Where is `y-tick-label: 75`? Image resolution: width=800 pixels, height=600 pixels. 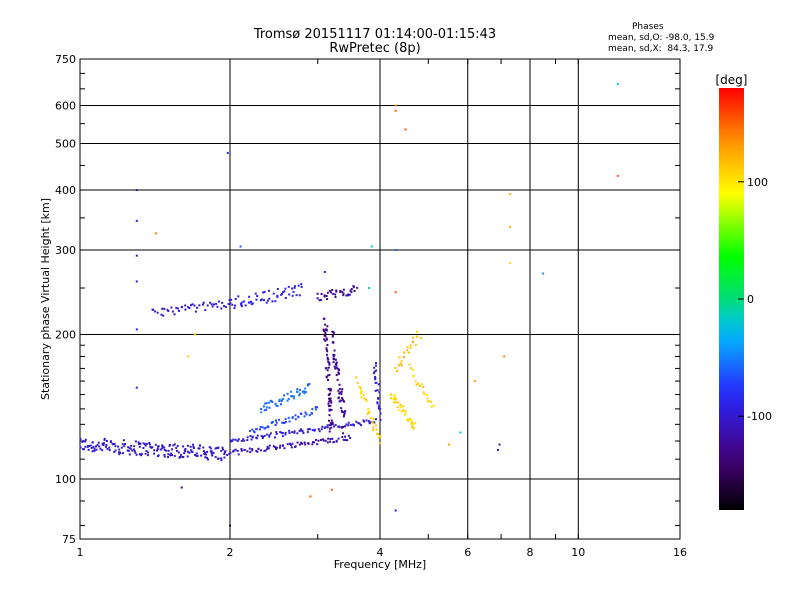
y-tick-label: 75 is located at coordinates (69, 539).